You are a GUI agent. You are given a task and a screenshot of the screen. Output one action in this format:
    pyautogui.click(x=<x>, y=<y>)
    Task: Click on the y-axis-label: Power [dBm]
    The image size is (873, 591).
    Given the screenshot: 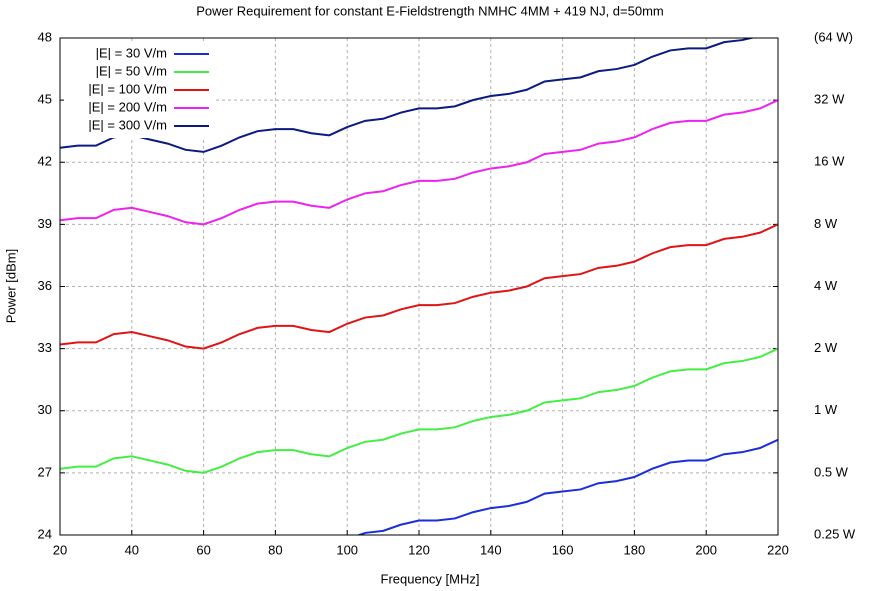 What is the action you would take?
    pyautogui.click(x=10, y=286)
    